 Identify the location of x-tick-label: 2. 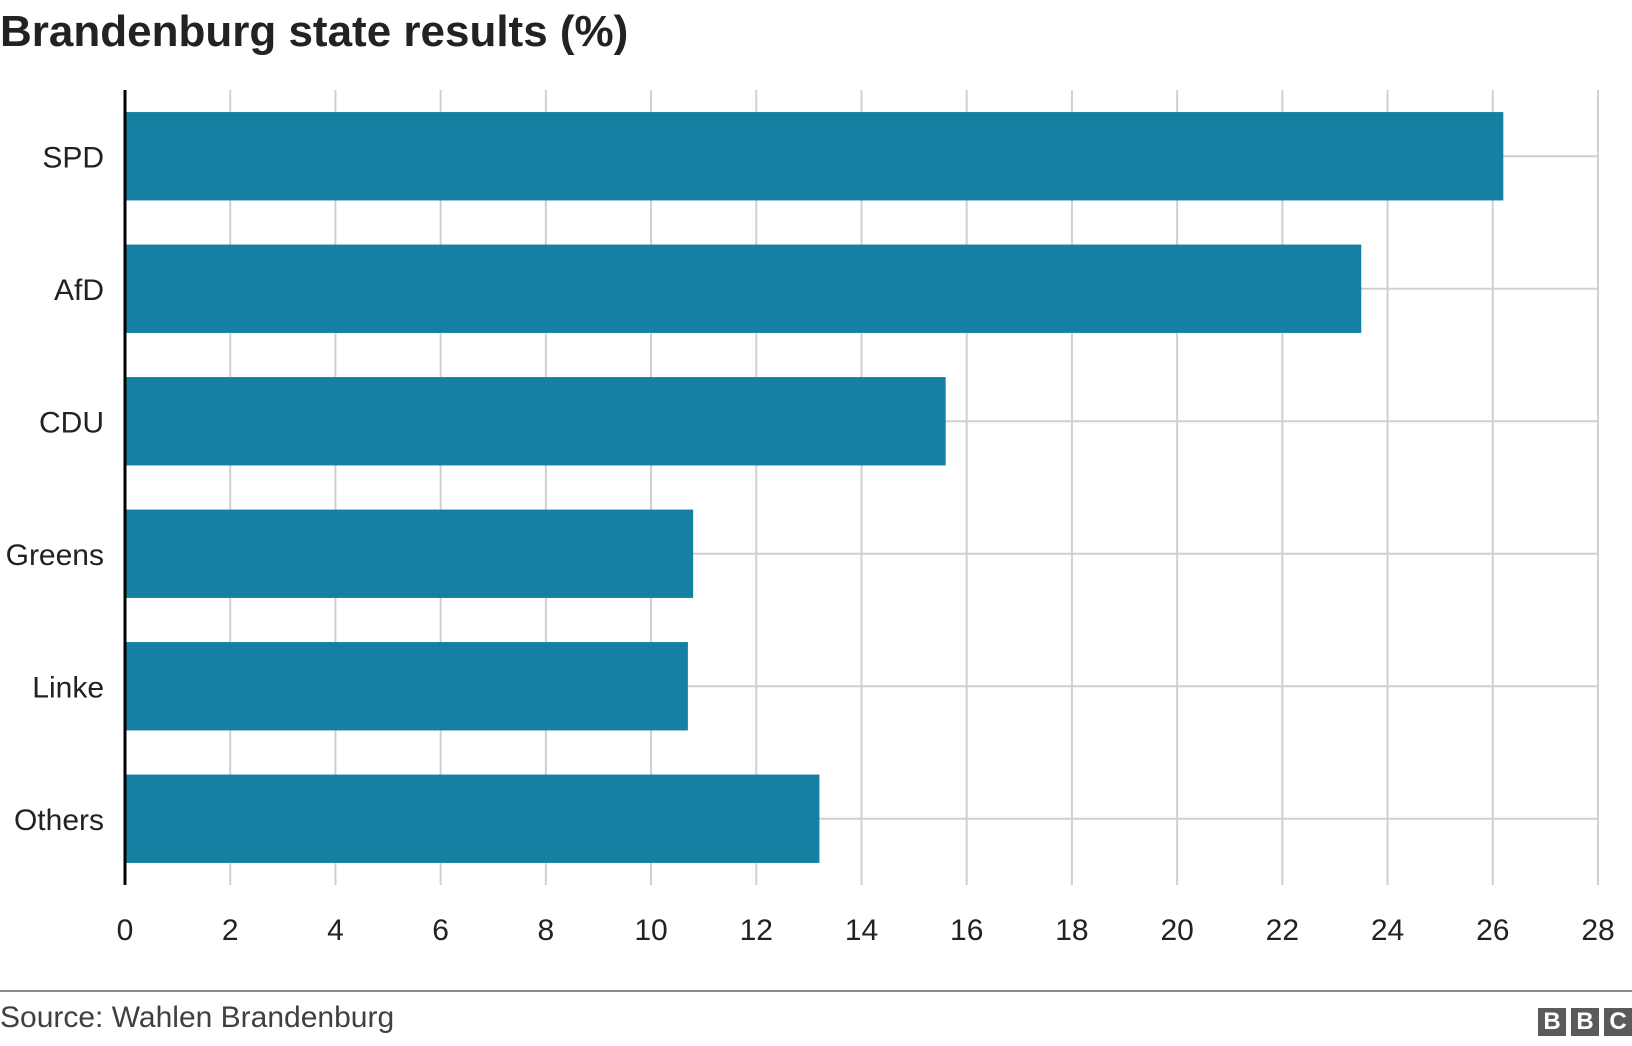
(230, 930).